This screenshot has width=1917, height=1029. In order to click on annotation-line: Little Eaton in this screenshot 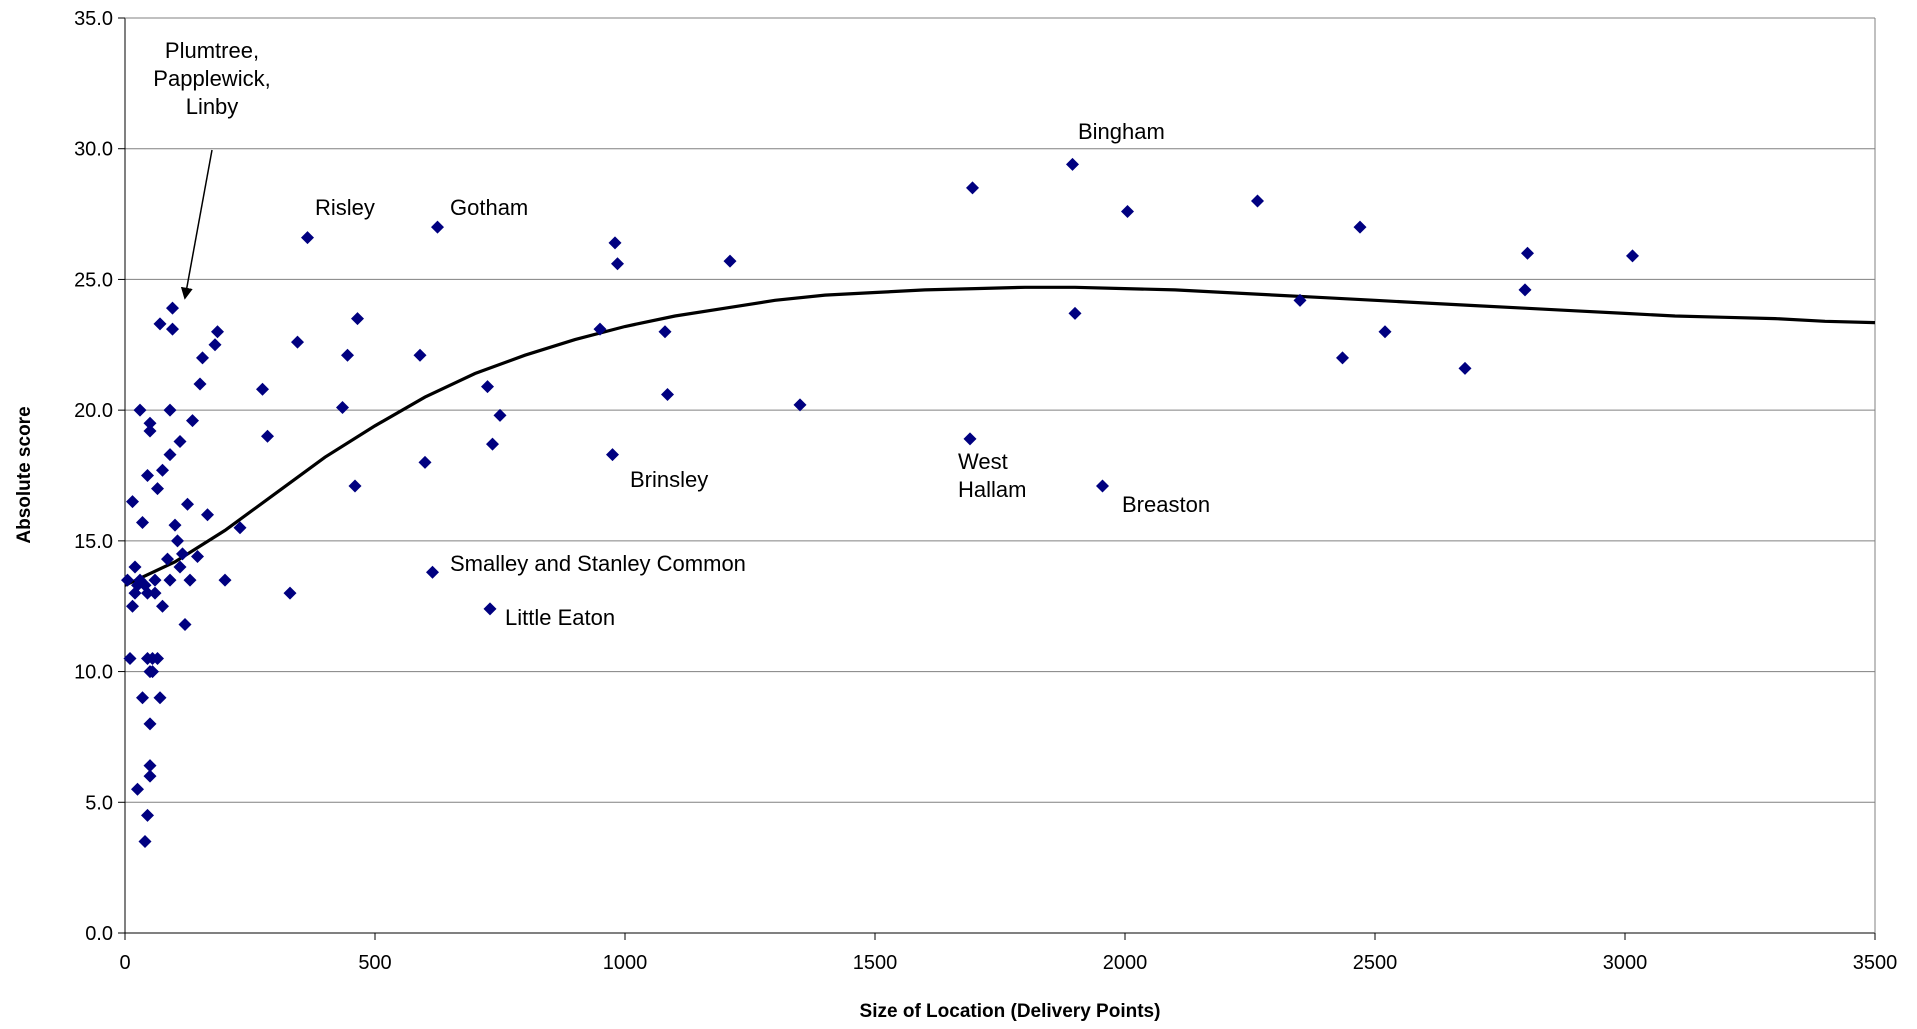, I will do `click(560, 617)`.